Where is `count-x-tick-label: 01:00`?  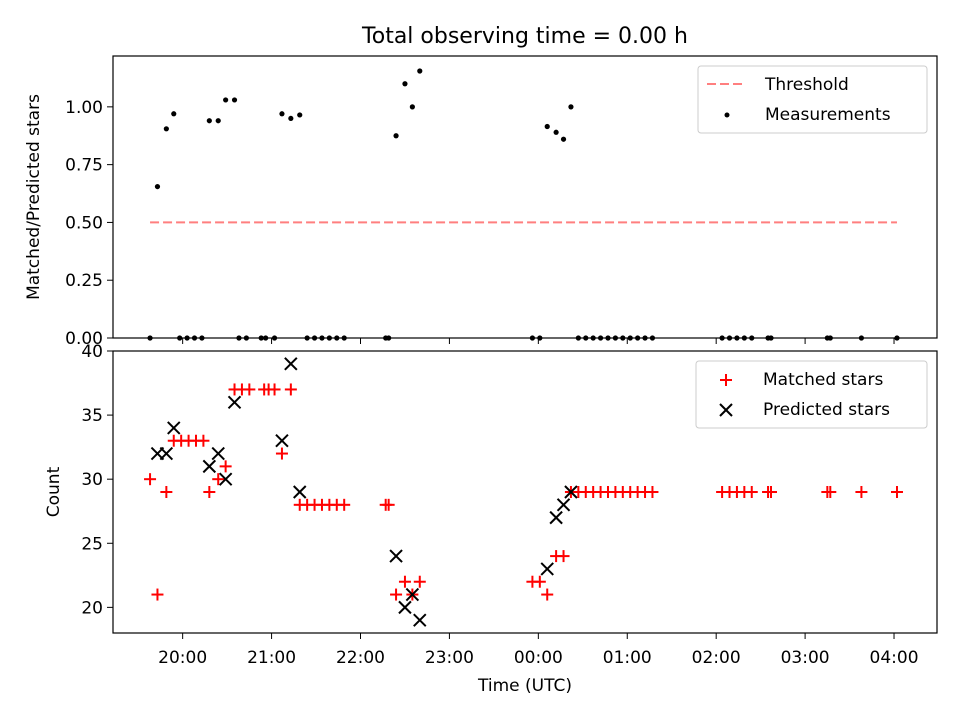 count-x-tick-label: 01:00 is located at coordinates (627, 658).